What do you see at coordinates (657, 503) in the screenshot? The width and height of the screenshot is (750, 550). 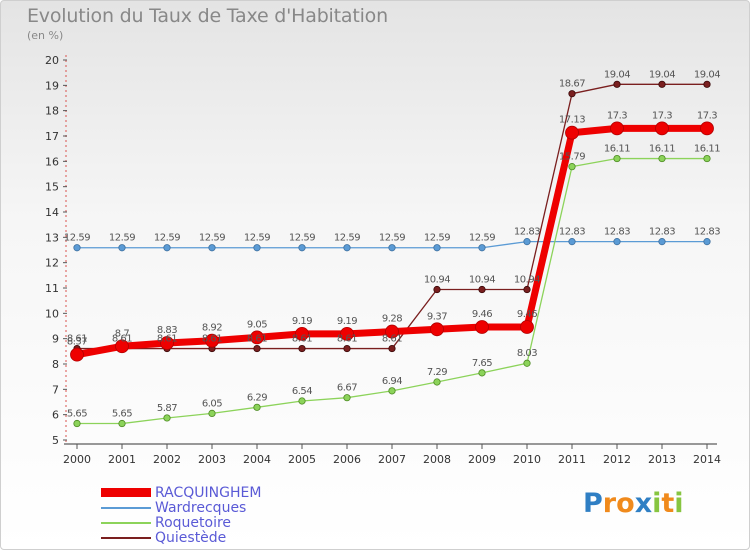 I see `logo-letter: i` at bounding box center [657, 503].